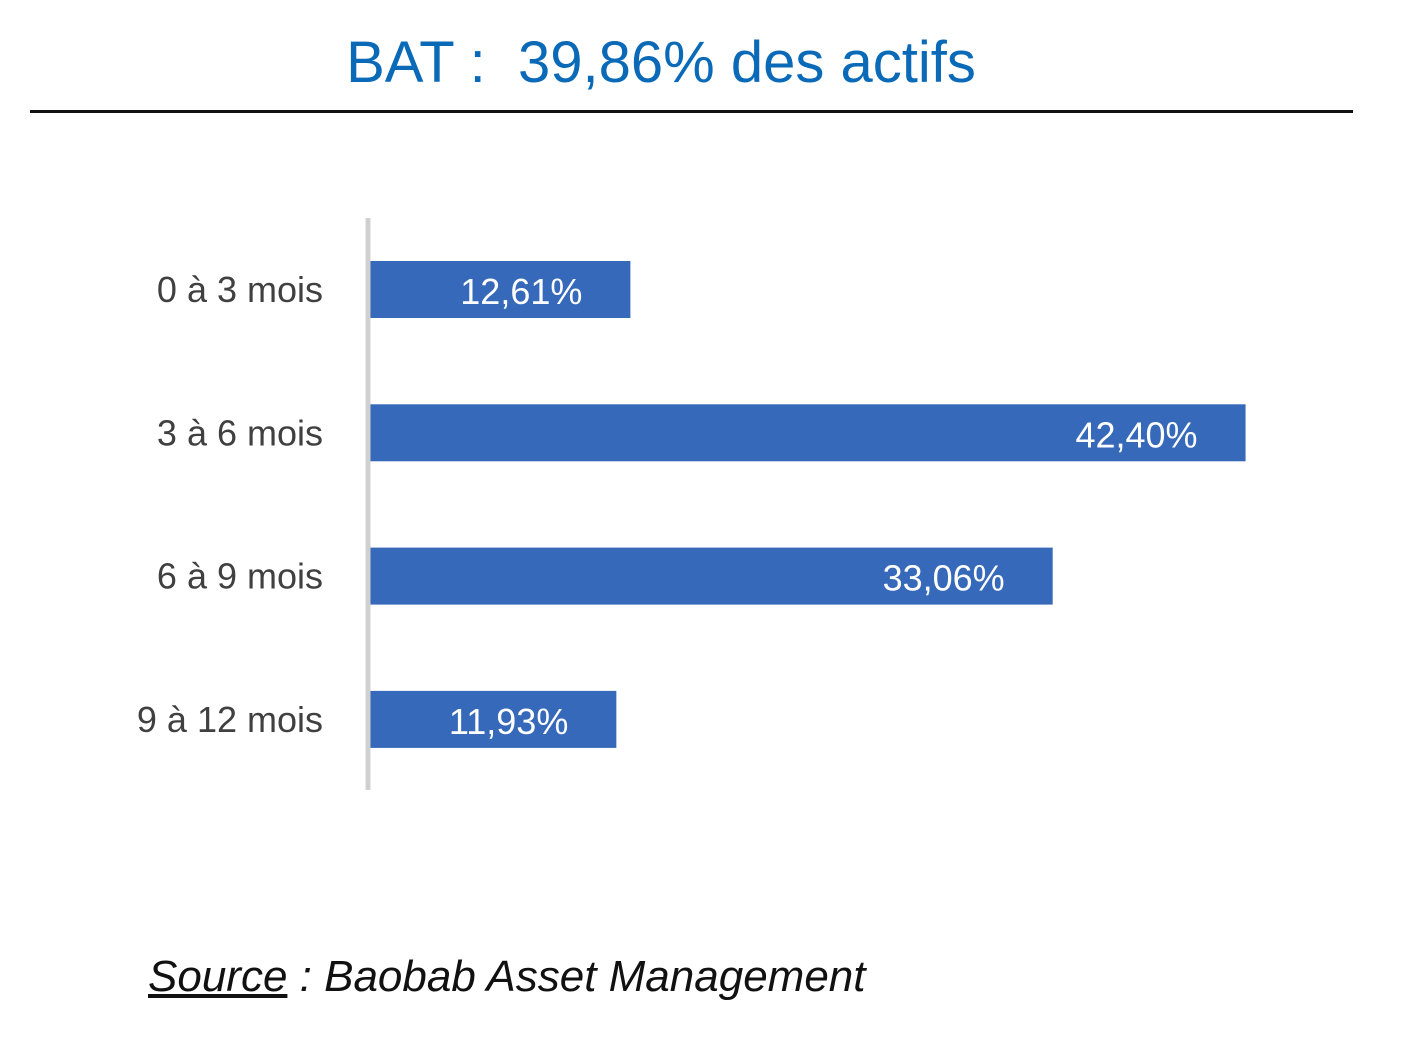 Image resolution: width=1405 pixels, height=1051 pixels. Describe the element at coordinates (218, 976) in the screenshot. I see `source-label: Source` at that location.